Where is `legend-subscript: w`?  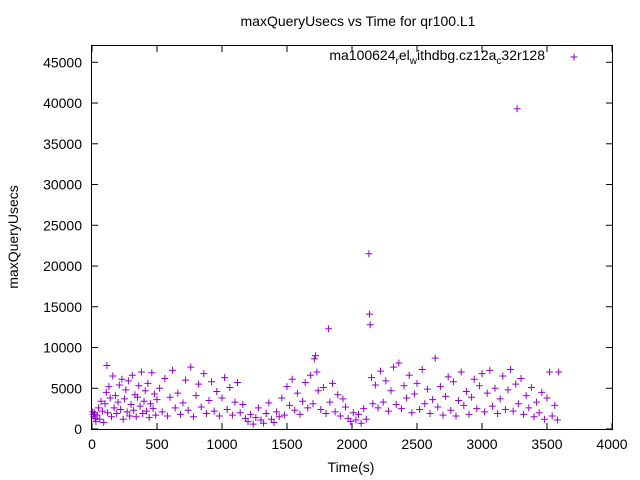
legend-subscript: w is located at coordinates (413, 61).